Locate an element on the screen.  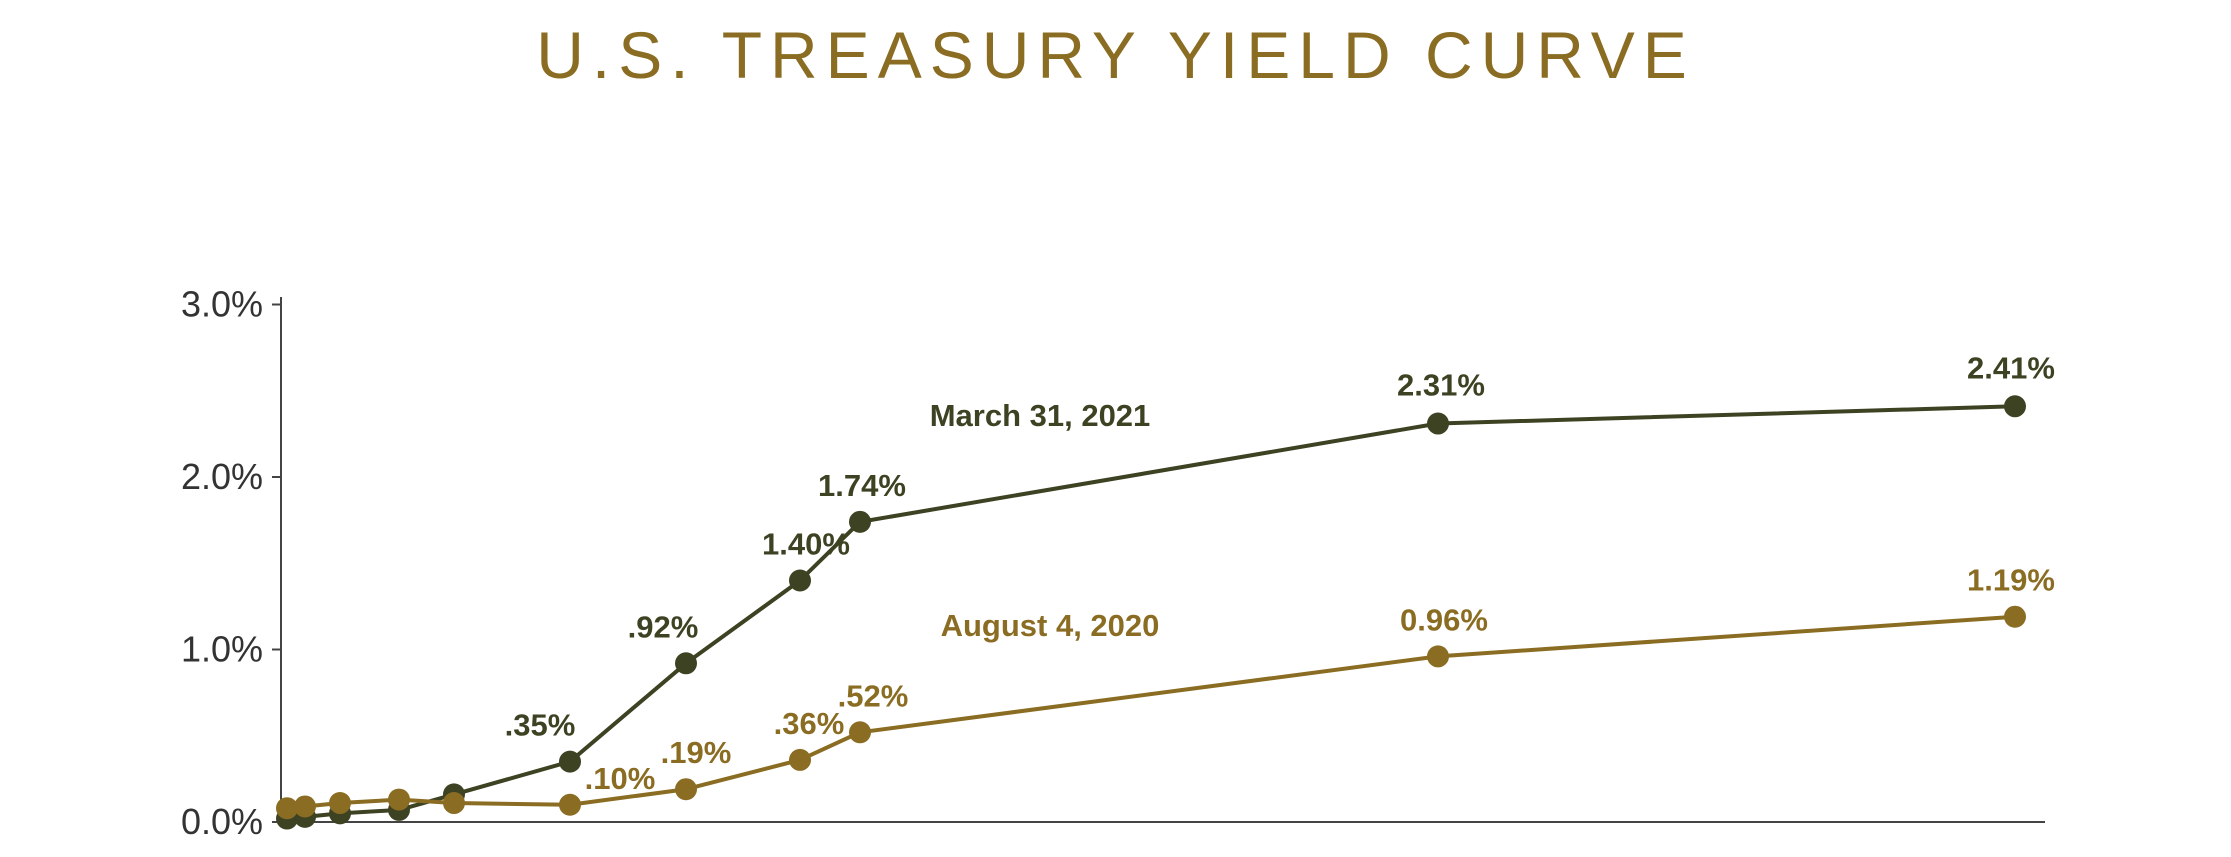
data-label: 0.96% is located at coordinates (1444, 619).